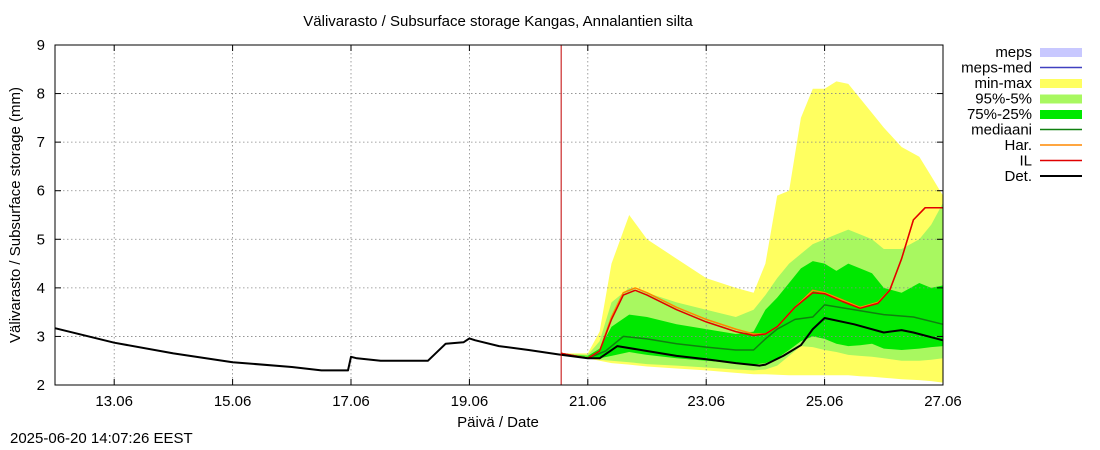  What do you see at coordinates (1003, 83) in the screenshot?
I see `legend-label-minmax: min-max` at bounding box center [1003, 83].